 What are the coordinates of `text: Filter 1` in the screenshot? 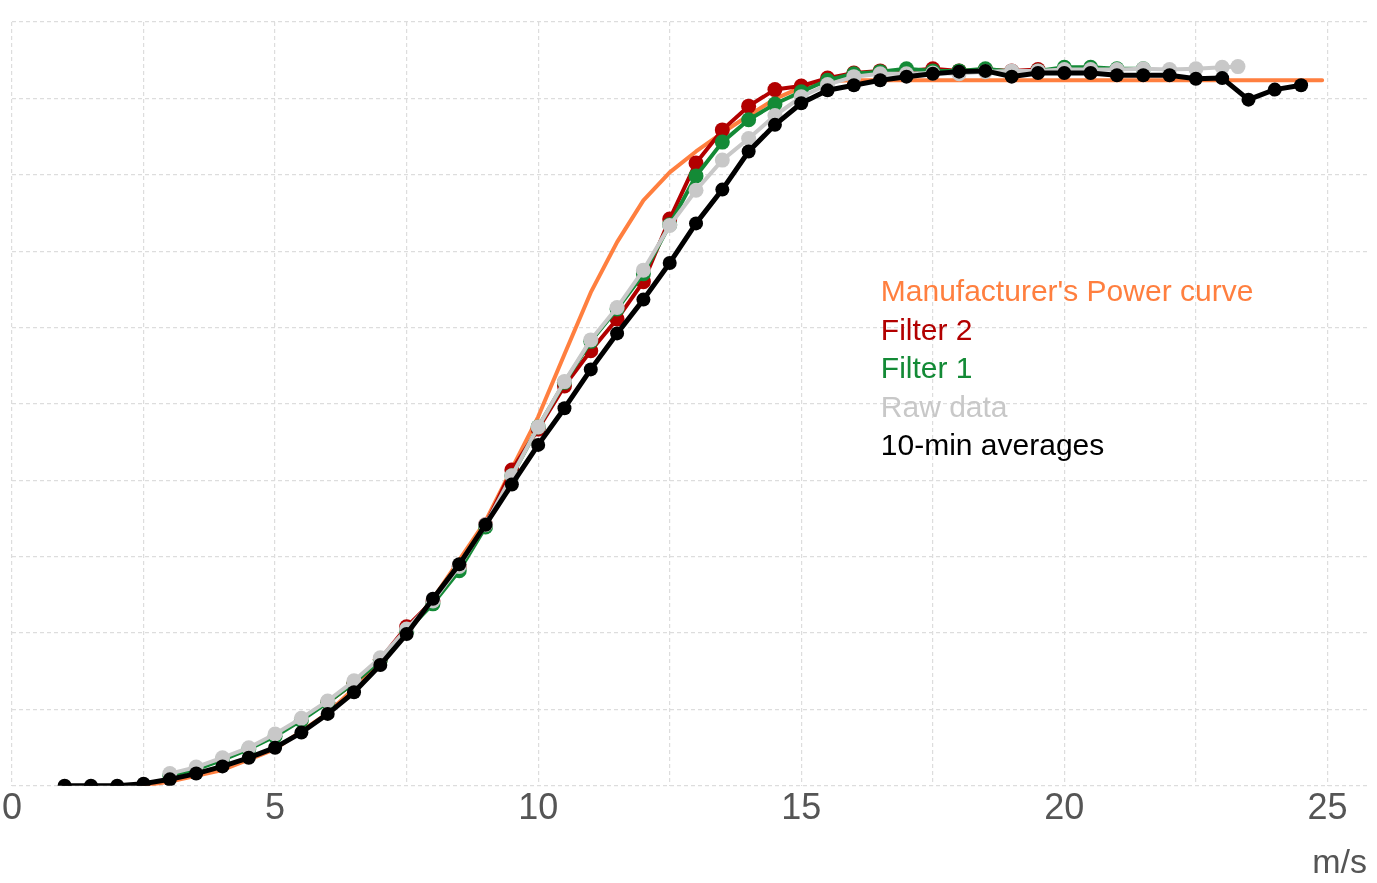 It's located at (926, 368).